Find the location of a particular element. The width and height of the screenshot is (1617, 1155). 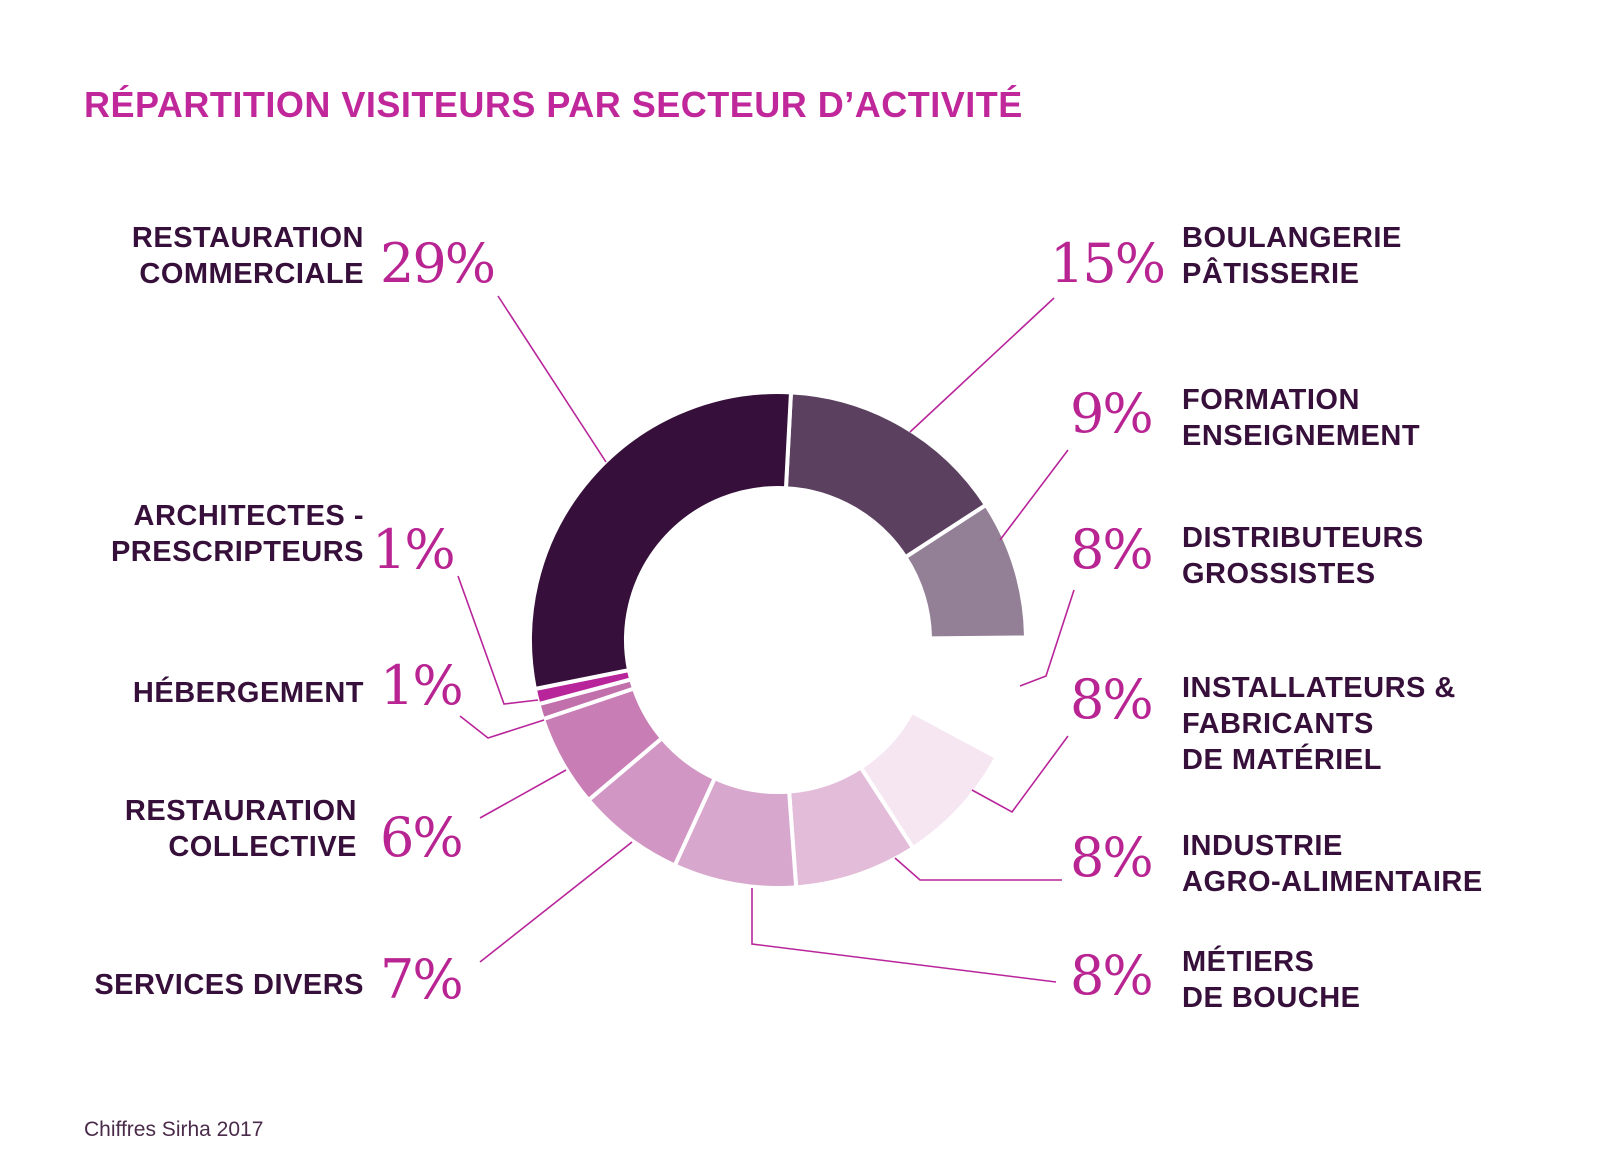

slice-label-industrie-agro-alimentaire: INDUSTRIE AGRO-ALIMENTAIRE is located at coordinates (1332, 864).